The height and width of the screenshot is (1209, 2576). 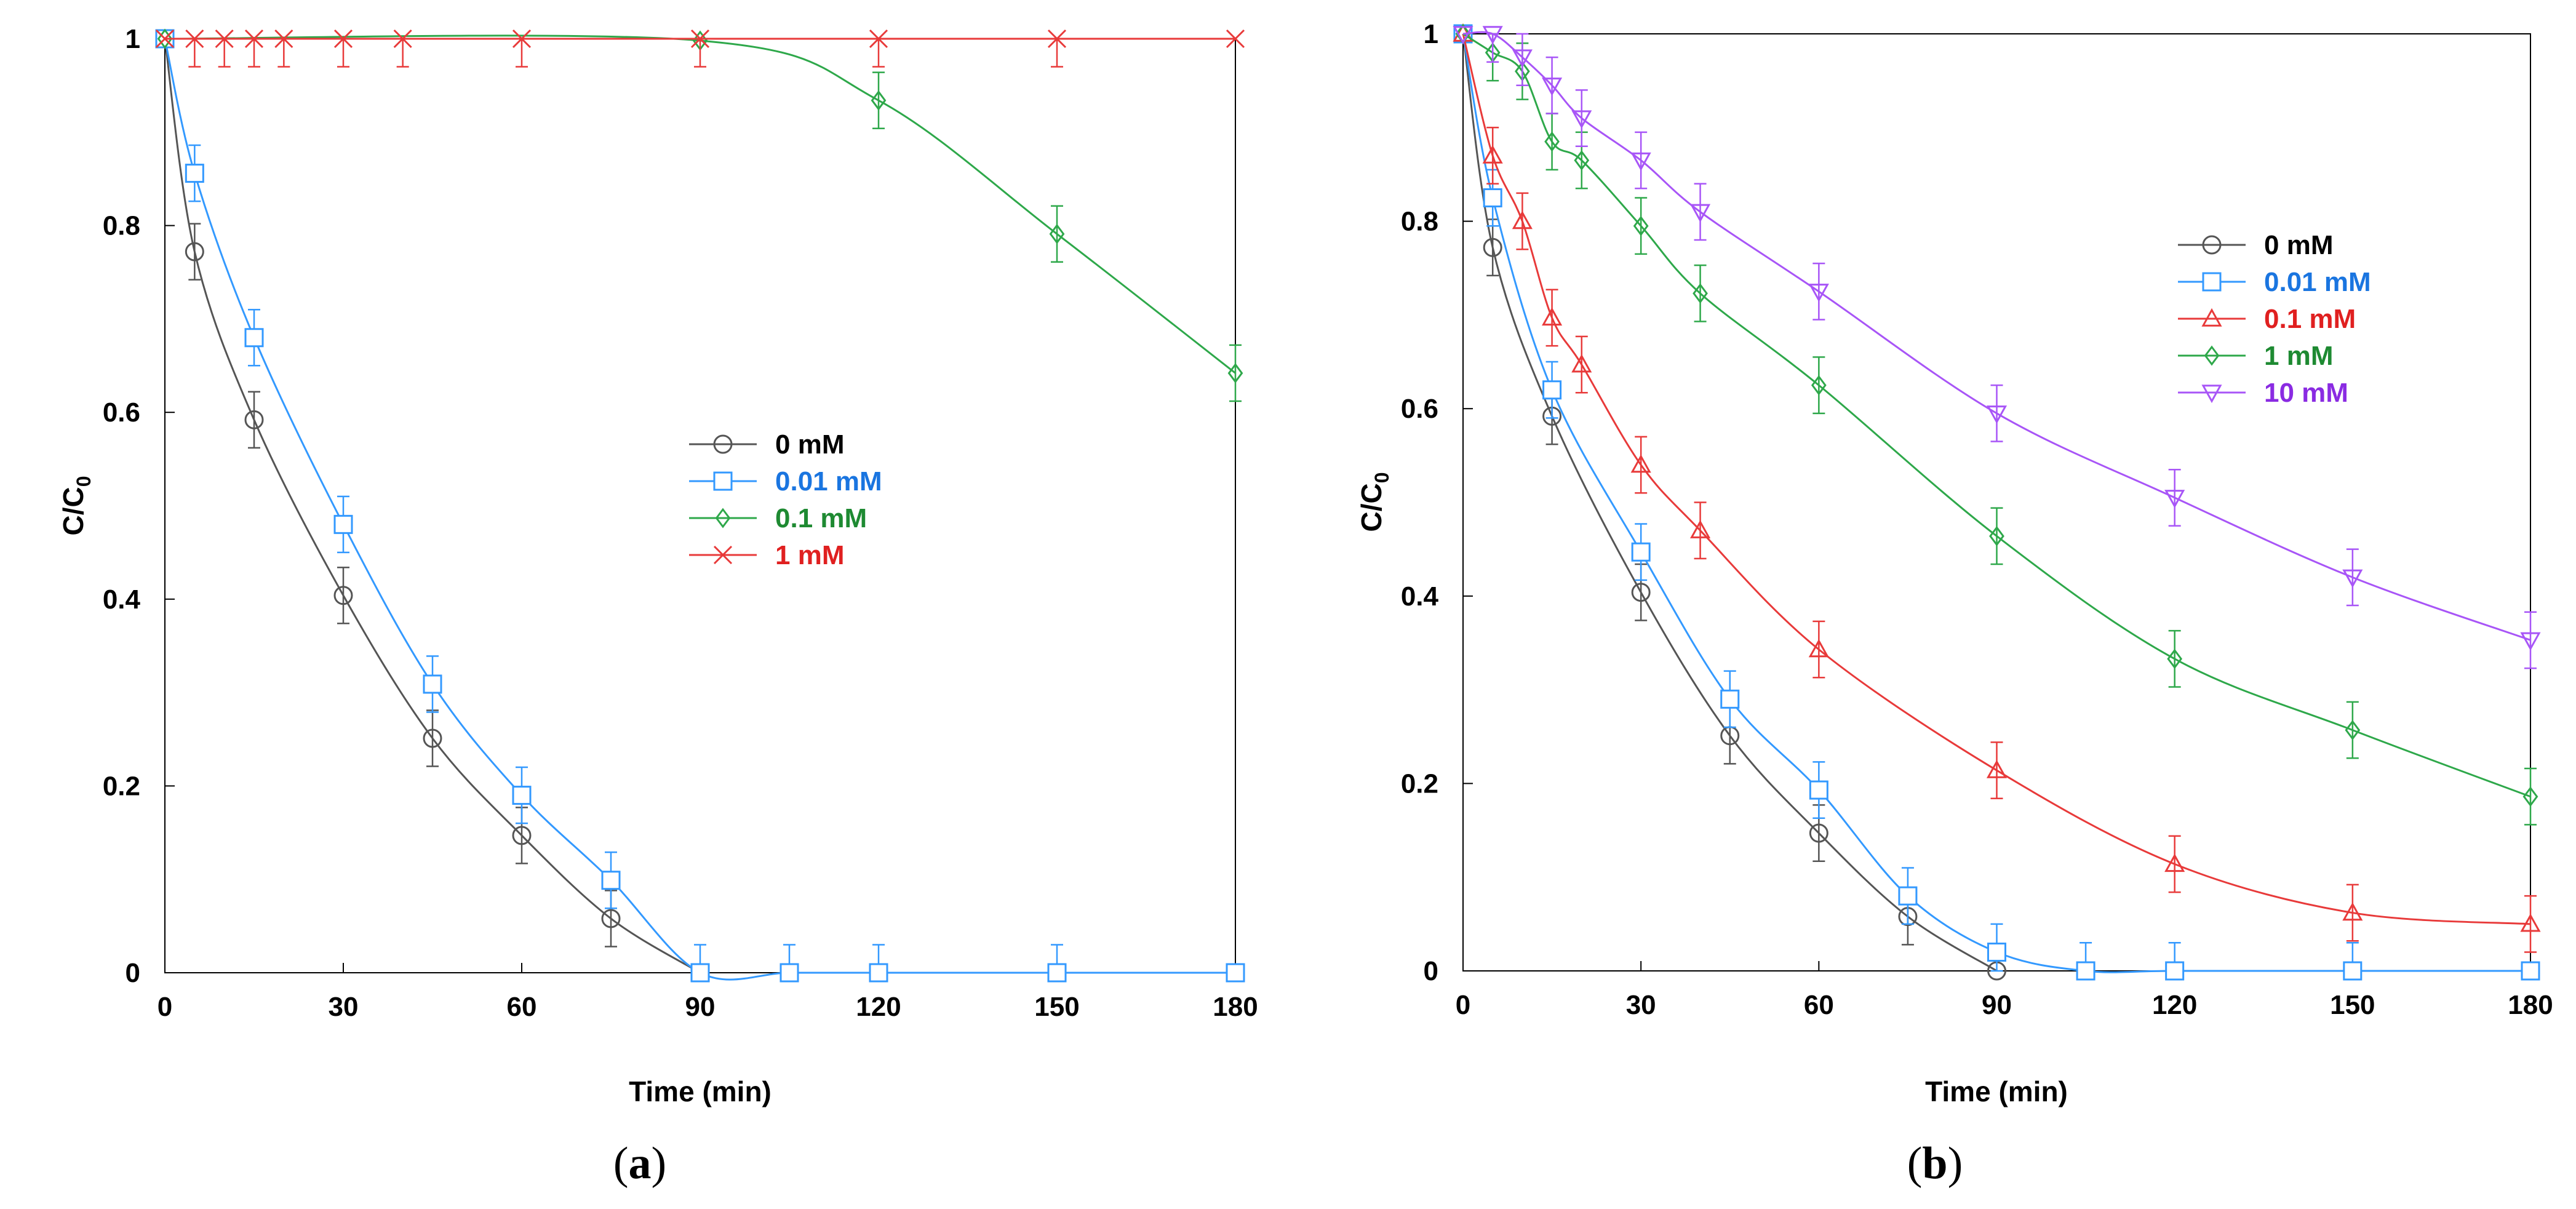 I want to click on x-tick-label-a-90: 90, so click(x=701, y=1007).